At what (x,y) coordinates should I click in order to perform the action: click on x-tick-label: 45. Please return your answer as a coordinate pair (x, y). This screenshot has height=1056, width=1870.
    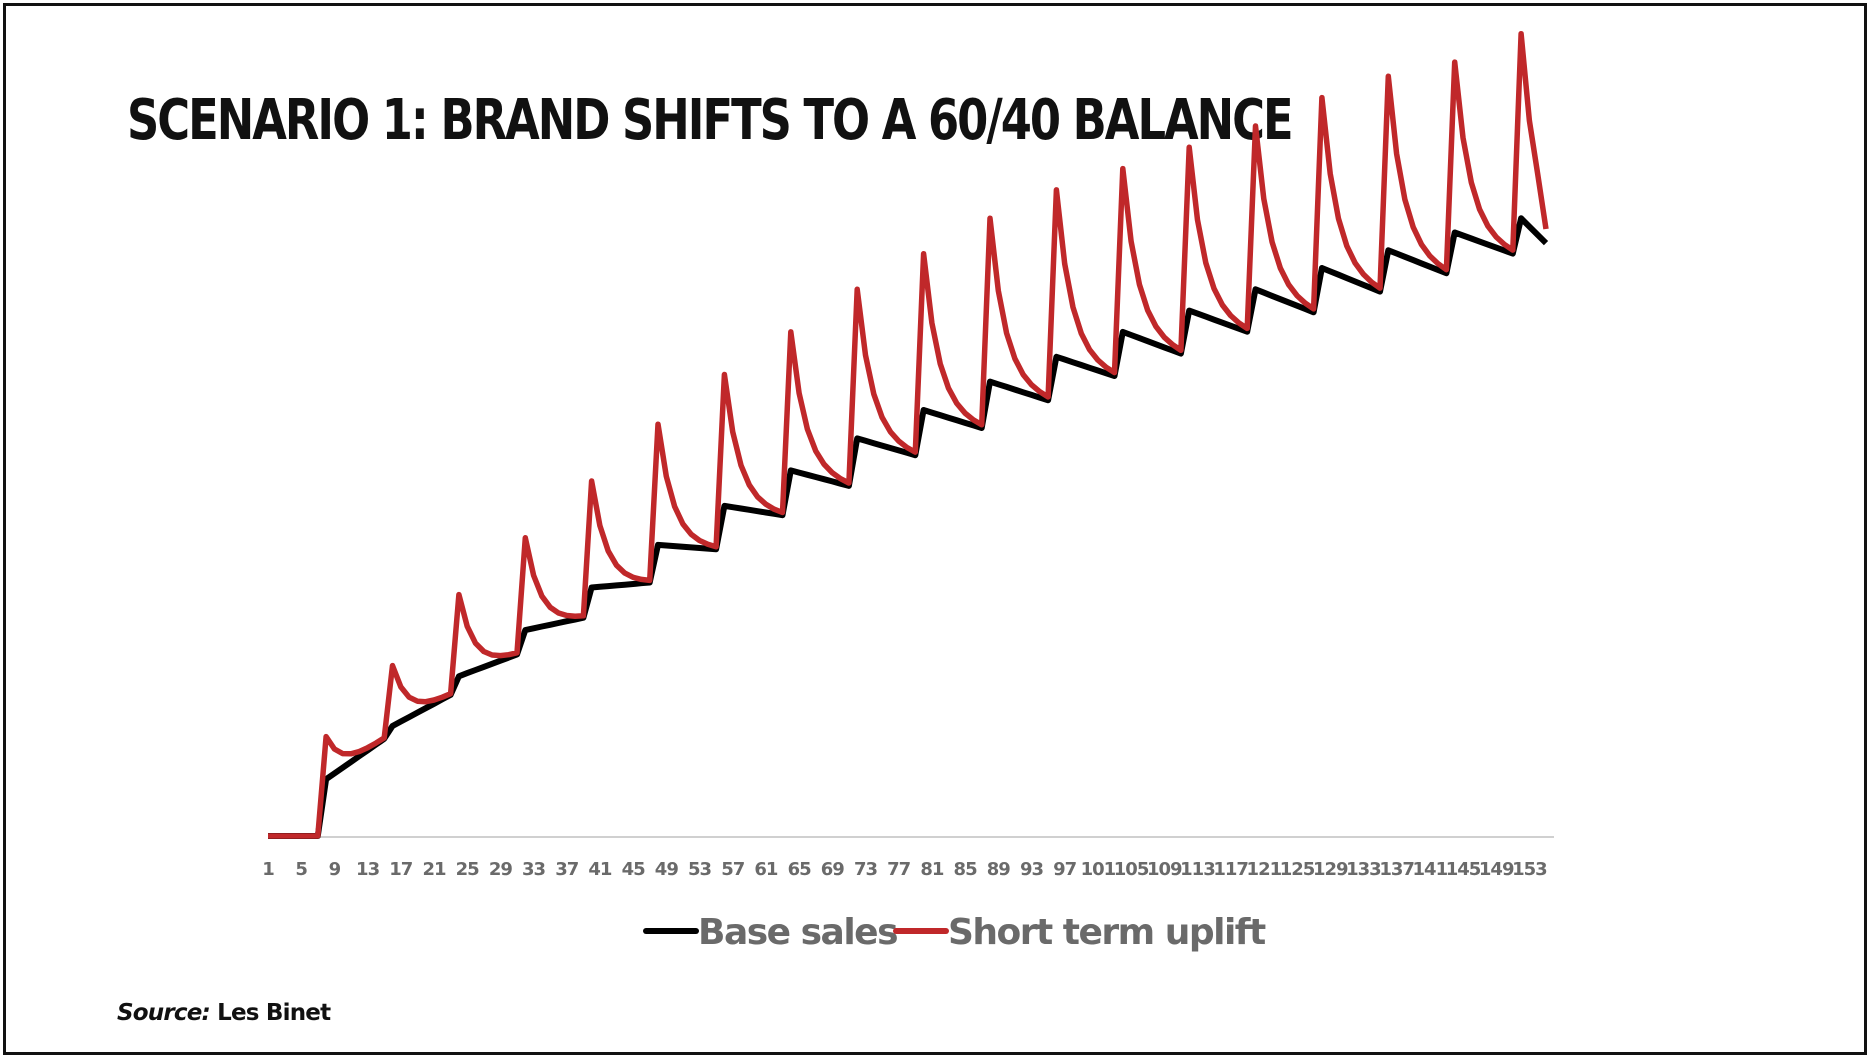
    Looking at the image, I should click on (634, 869).